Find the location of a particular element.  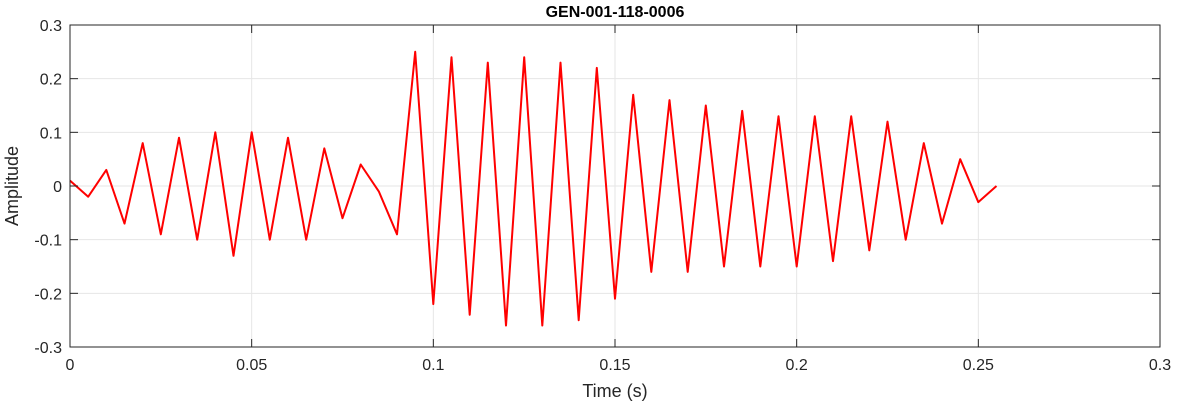

x-tick-label: 0 is located at coordinates (70, 365).